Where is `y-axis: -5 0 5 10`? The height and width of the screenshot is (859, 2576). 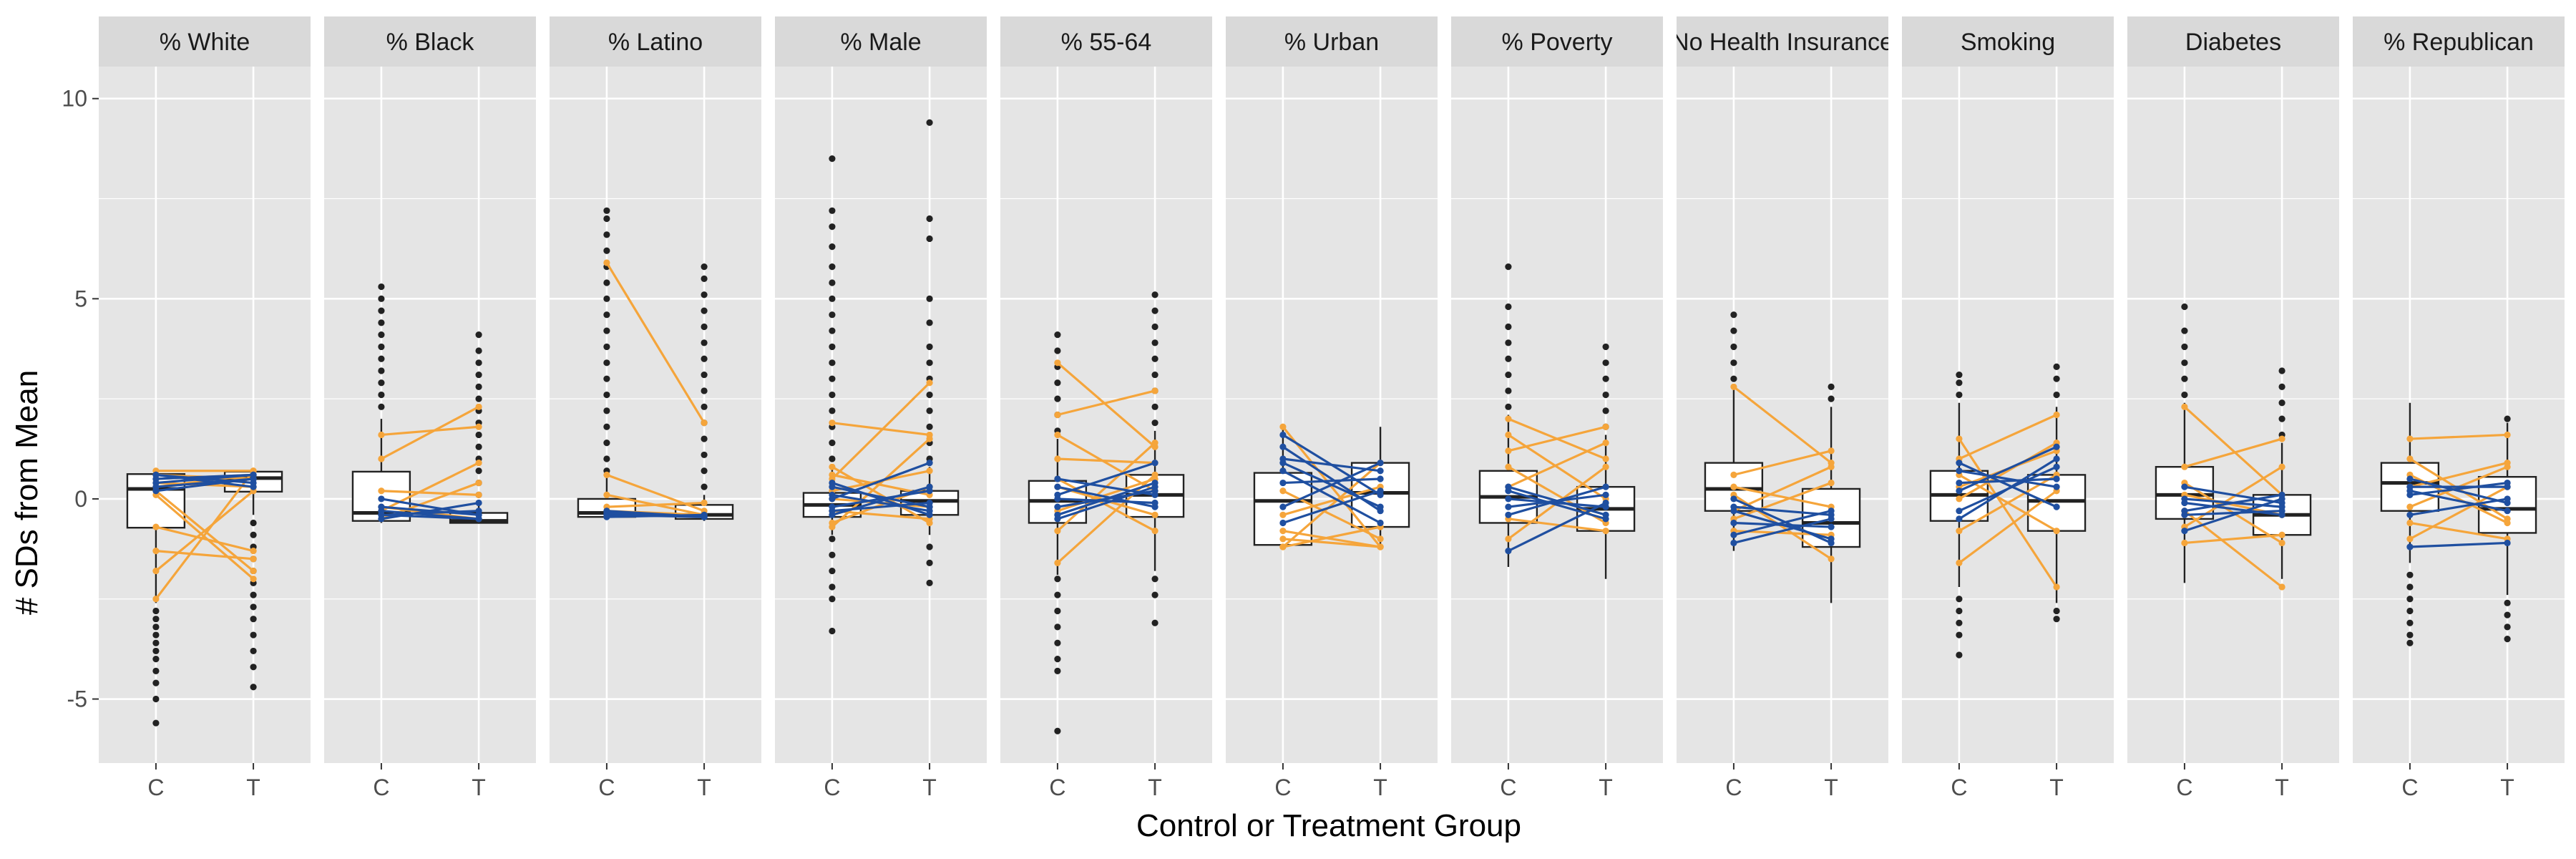
y-axis: -5 0 5 10 is located at coordinates (80, 399).